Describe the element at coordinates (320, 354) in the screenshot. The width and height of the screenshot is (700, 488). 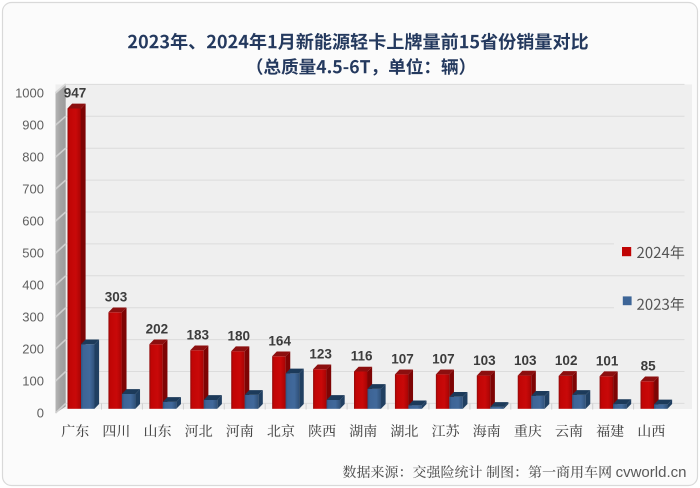
I see `svg-text: 123` at that location.